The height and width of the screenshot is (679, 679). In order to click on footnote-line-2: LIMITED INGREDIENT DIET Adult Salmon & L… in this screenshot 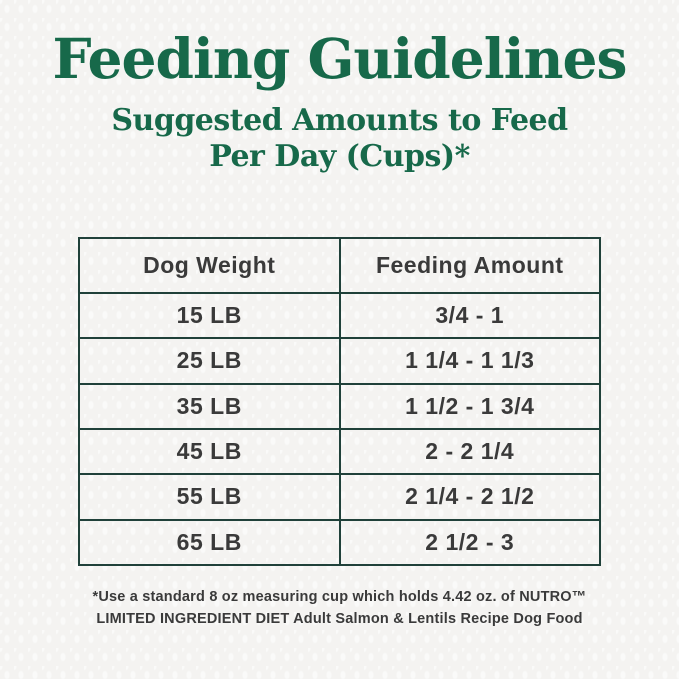, I will do `click(339, 619)`.